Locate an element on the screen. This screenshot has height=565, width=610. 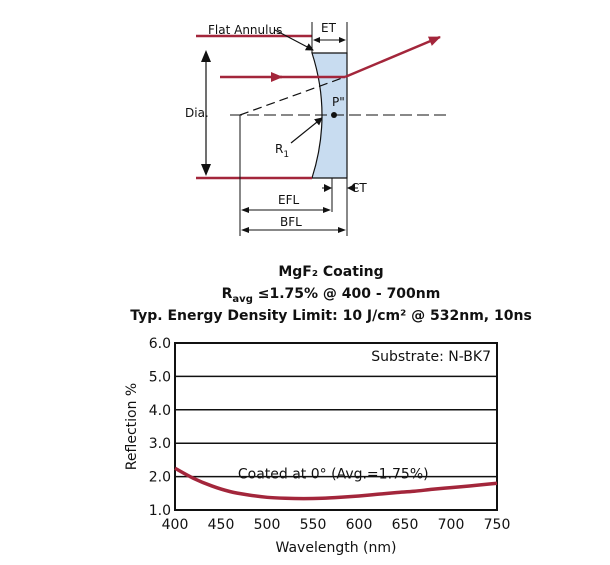
x-tick-label: 700 is located at coordinates (451, 525).